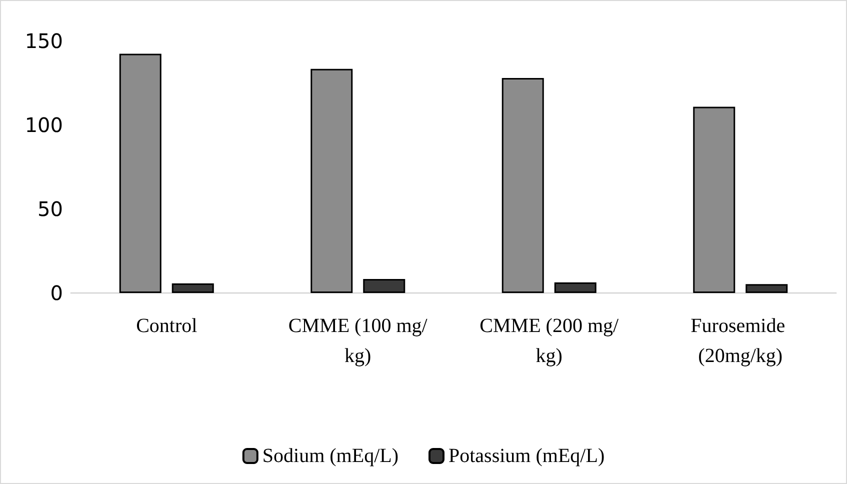 Image resolution: width=847 pixels, height=484 pixels. I want to click on x-tick-label: CMME (200 mg/kg), so click(550, 341).